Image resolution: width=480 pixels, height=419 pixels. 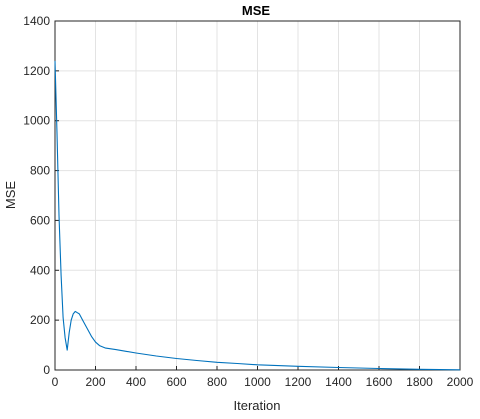 I want to click on y-tick-label: 400, so click(x=40, y=270).